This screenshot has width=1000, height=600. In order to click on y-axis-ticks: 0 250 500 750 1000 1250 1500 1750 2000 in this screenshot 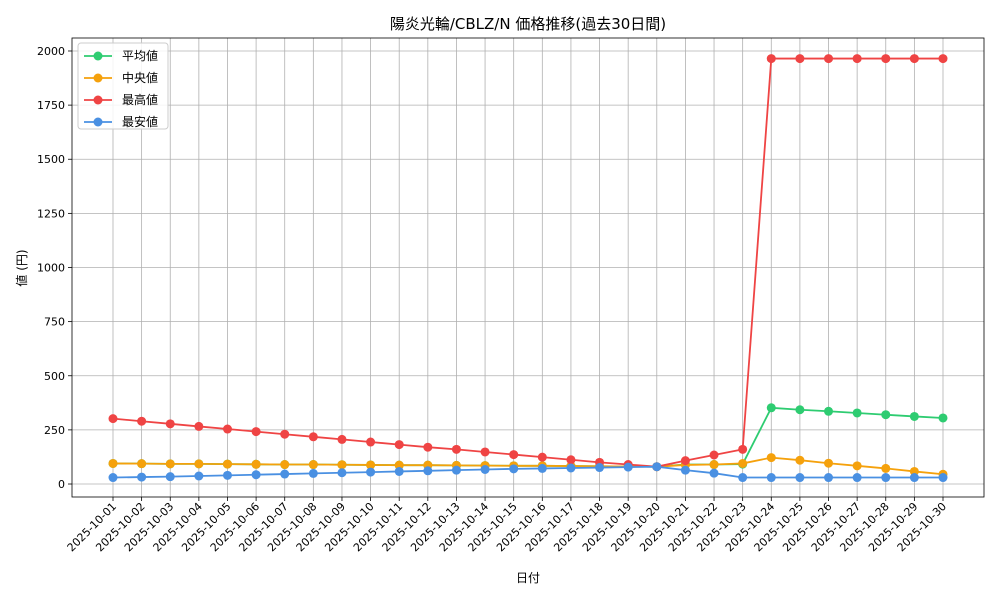, I will do `click(54, 268)`.